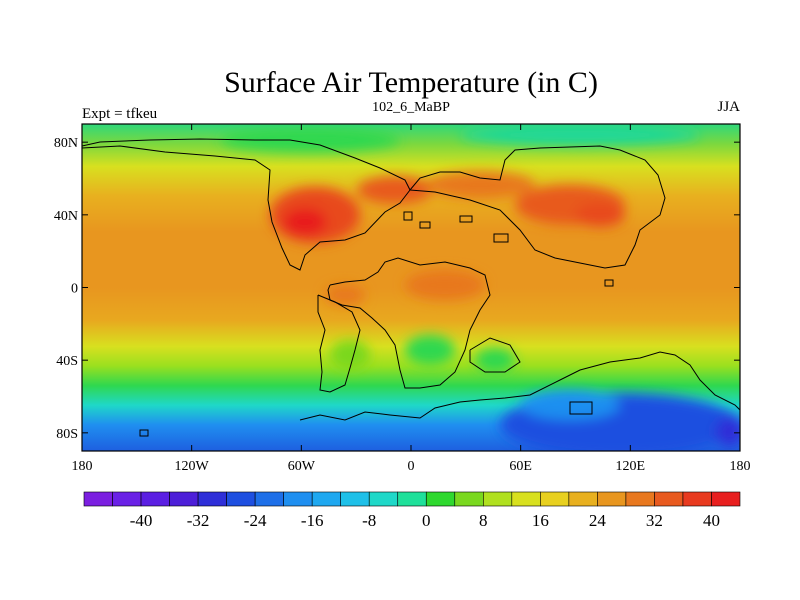 The width and height of the screenshot is (800, 600). I want to click on x-tick-label: 0, so click(411, 466).